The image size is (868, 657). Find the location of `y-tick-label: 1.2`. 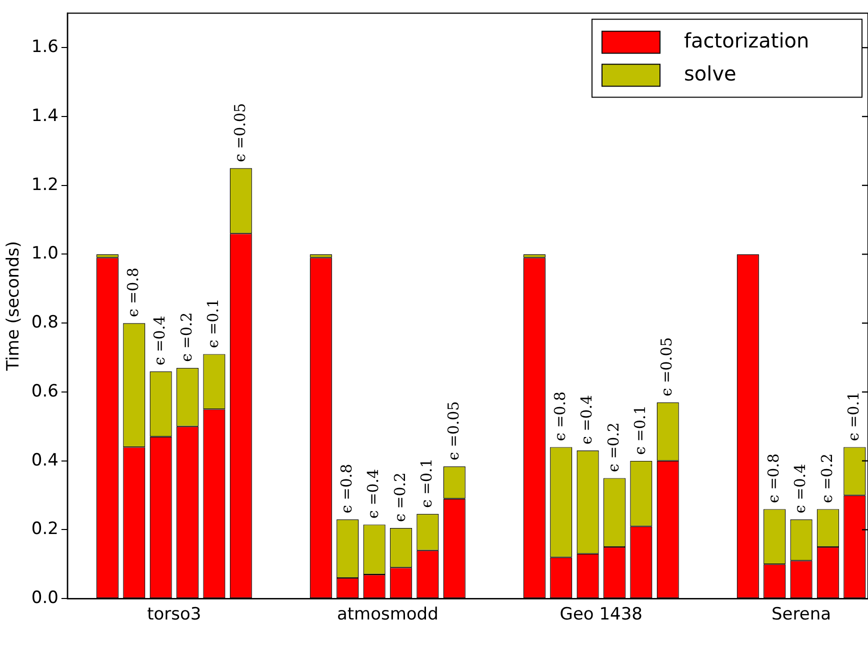

y-tick-label: 1.2 is located at coordinates (44, 184).